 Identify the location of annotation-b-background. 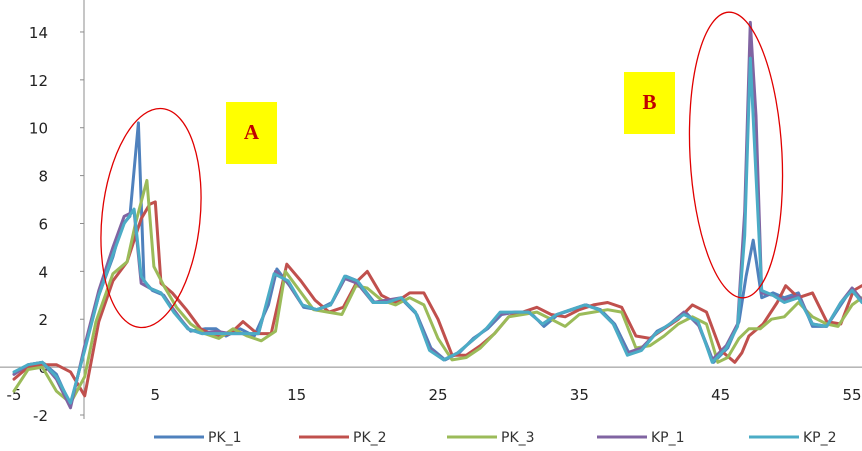
(649, 103).